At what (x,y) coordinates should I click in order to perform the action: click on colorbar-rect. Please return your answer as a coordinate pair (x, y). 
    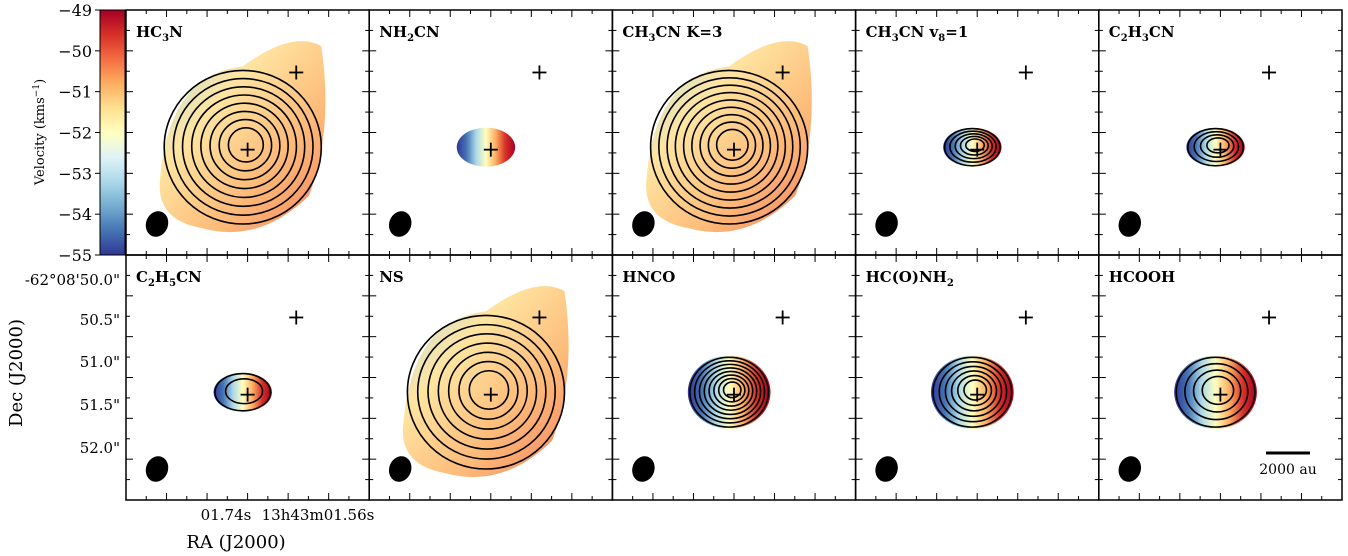
    Looking at the image, I should click on (112, 132).